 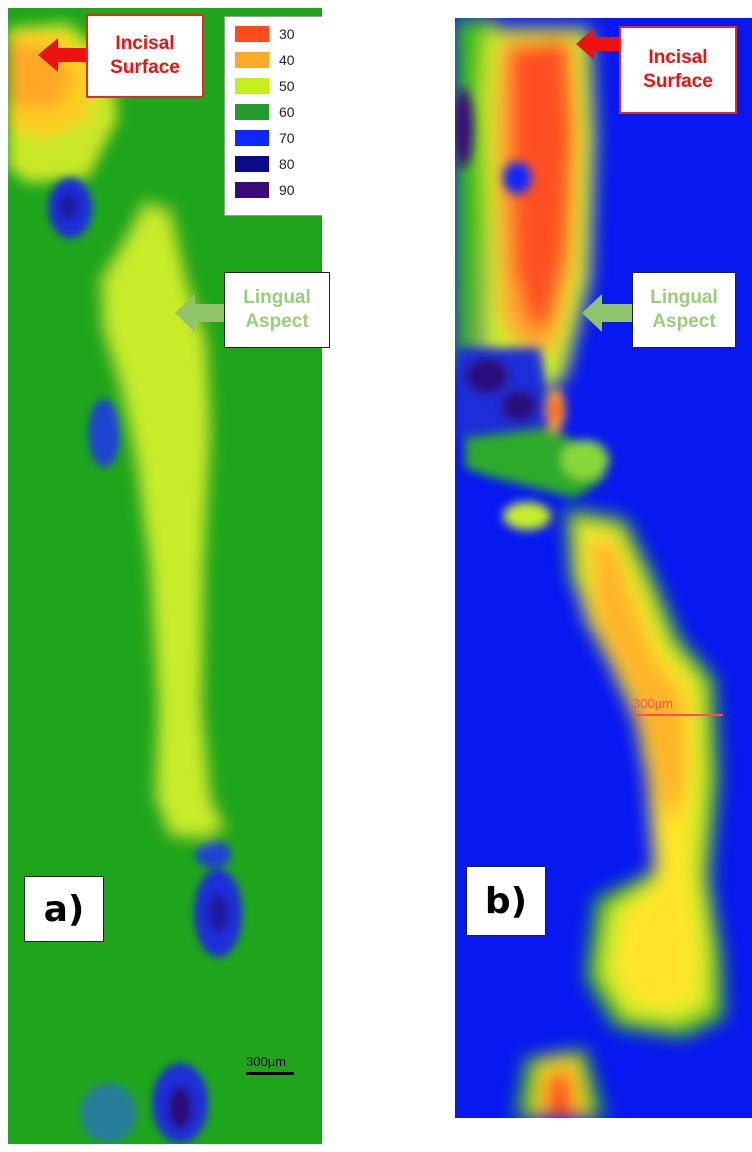 I want to click on legend-entry: 40, so click(x=265, y=60).